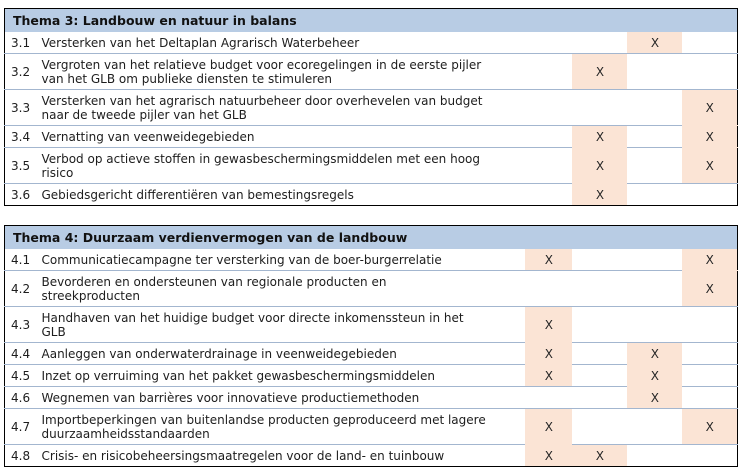 The image size is (743, 467). I want to click on row-number: 3.4, so click(21, 136).